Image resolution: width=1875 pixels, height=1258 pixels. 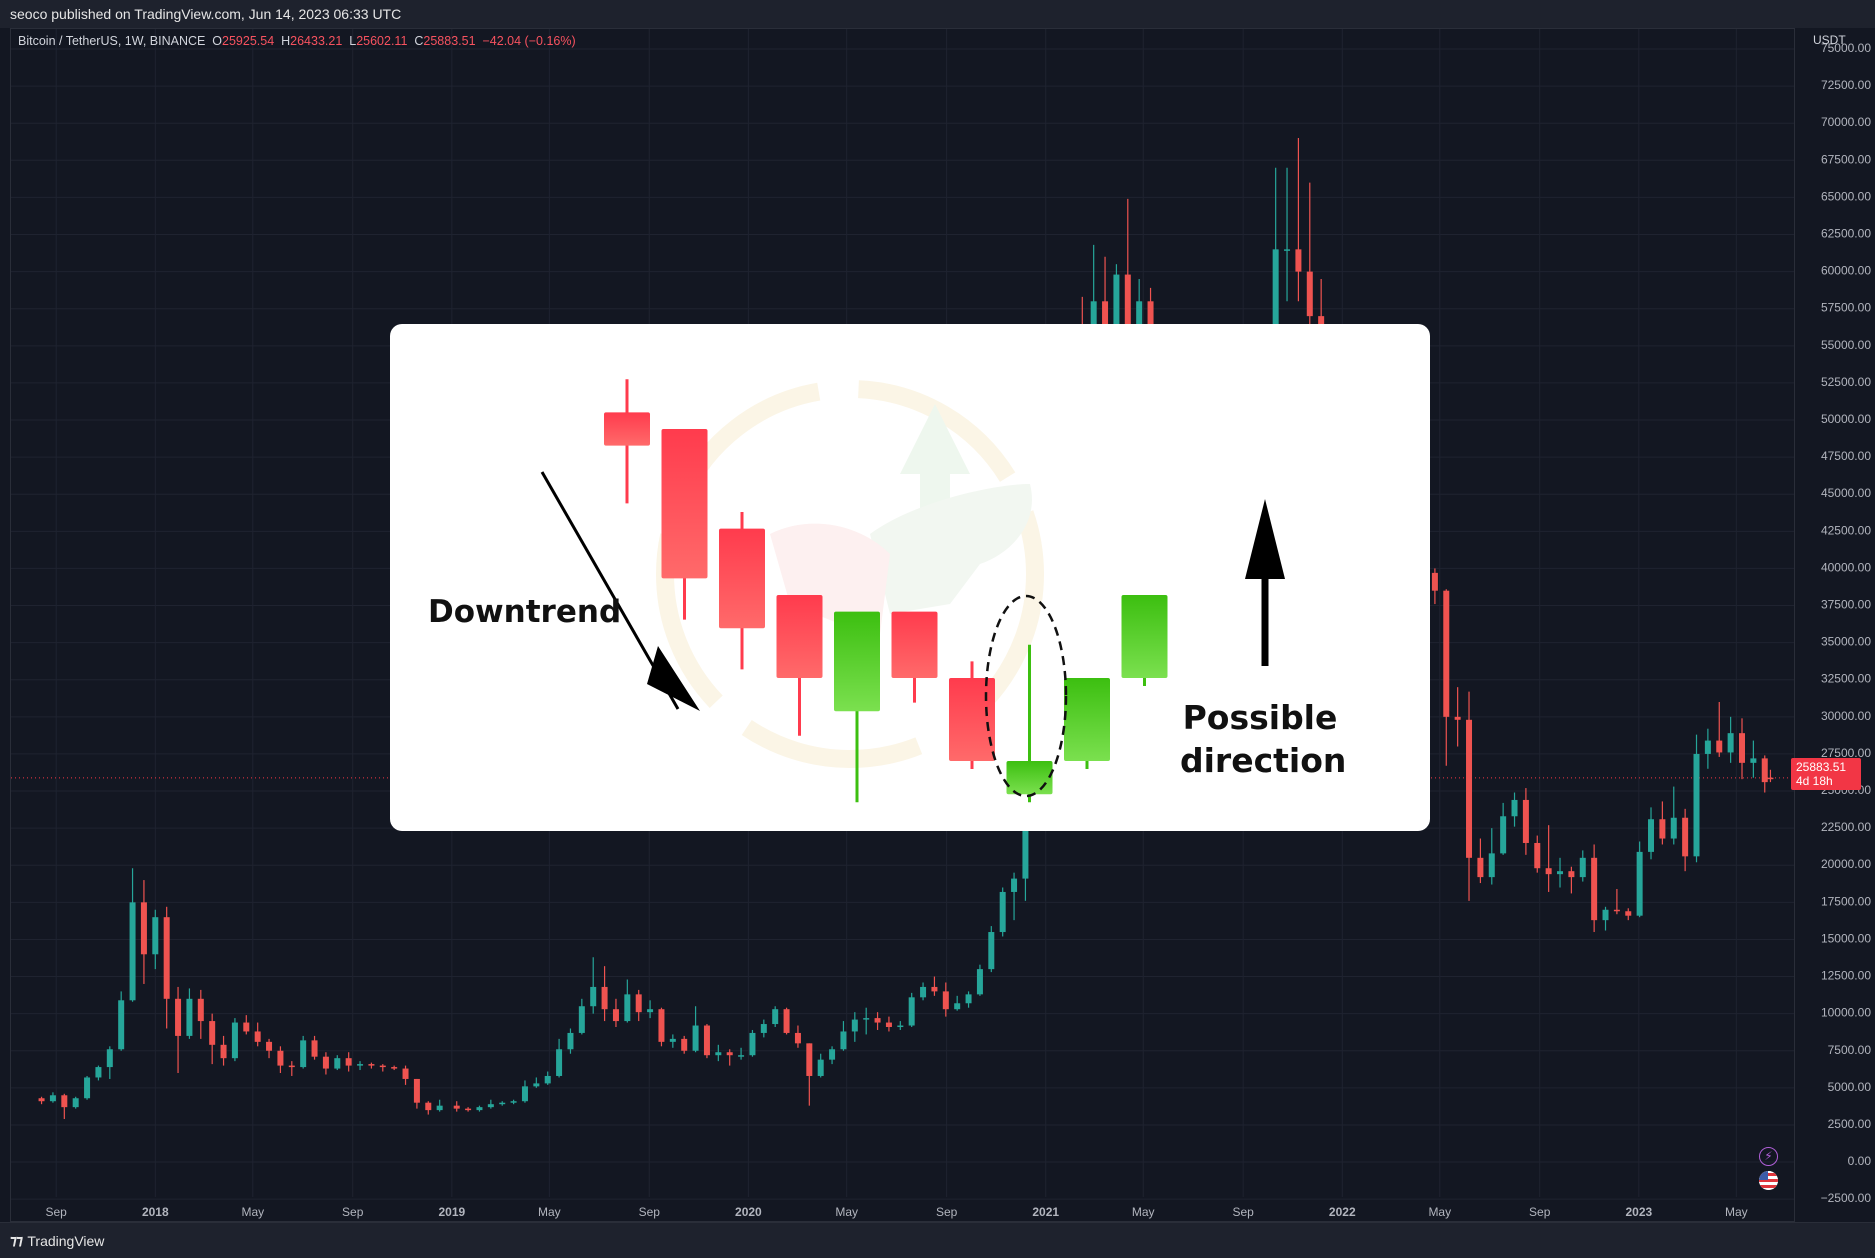 What do you see at coordinates (1263, 739) in the screenshot?
I see `possible-direction-label: Possible direction` at bounding box center [1263, 739].